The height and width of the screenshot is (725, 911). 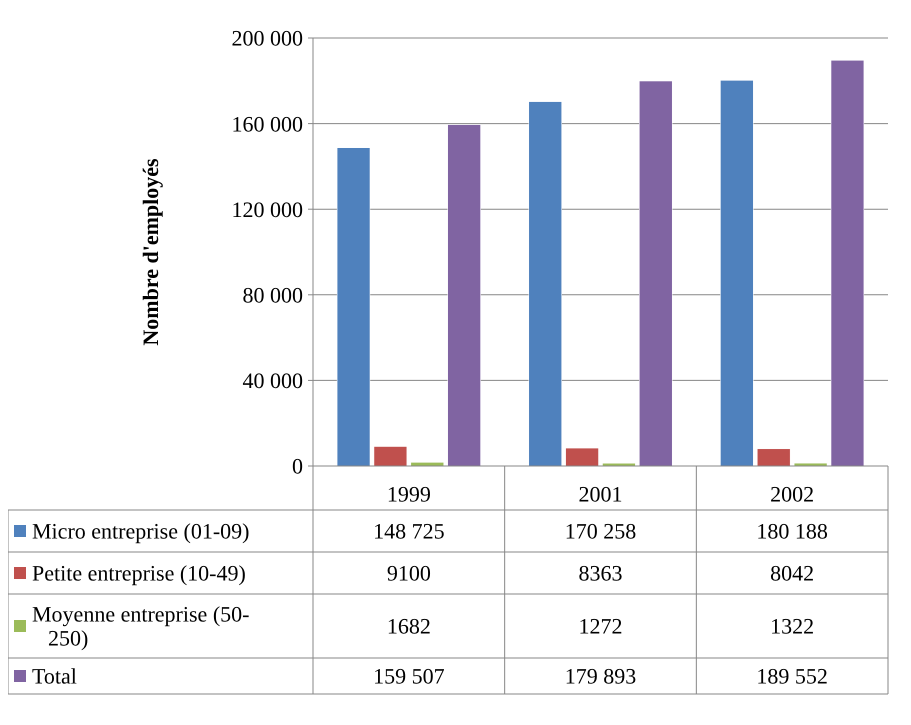 What do you see at coordinates (792, 626) in the screenshot?
I see `data-label: 1322` at bounding box center [792, 626].